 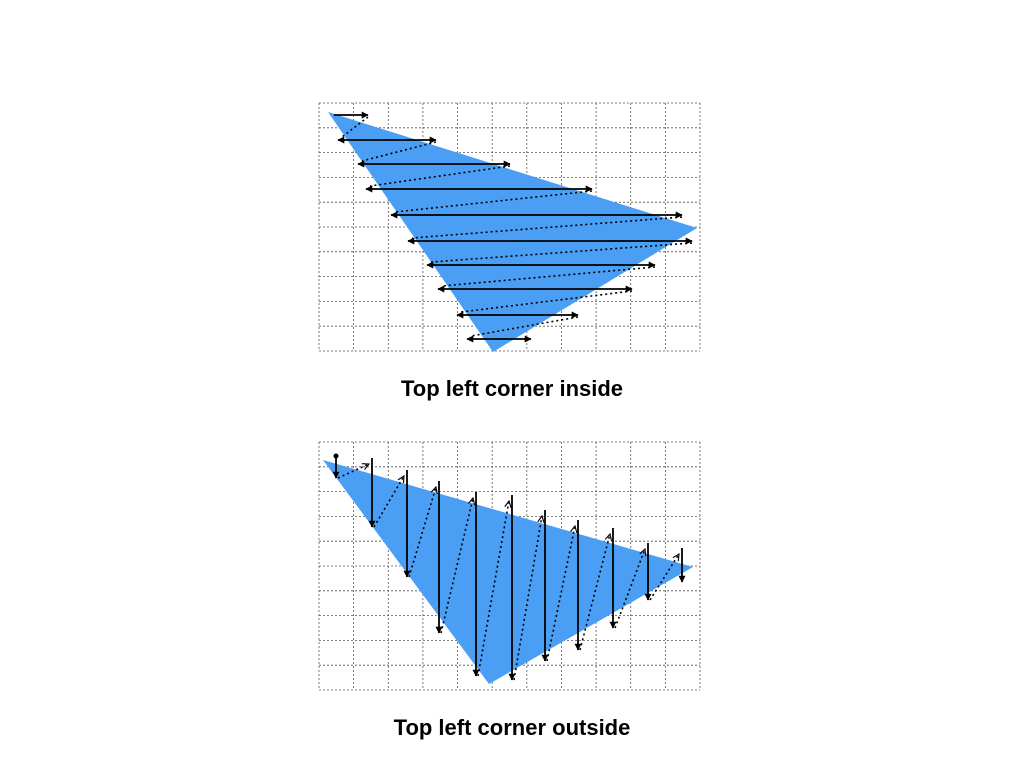 I want to click on diagram-outside, so click(x=509, y=566).